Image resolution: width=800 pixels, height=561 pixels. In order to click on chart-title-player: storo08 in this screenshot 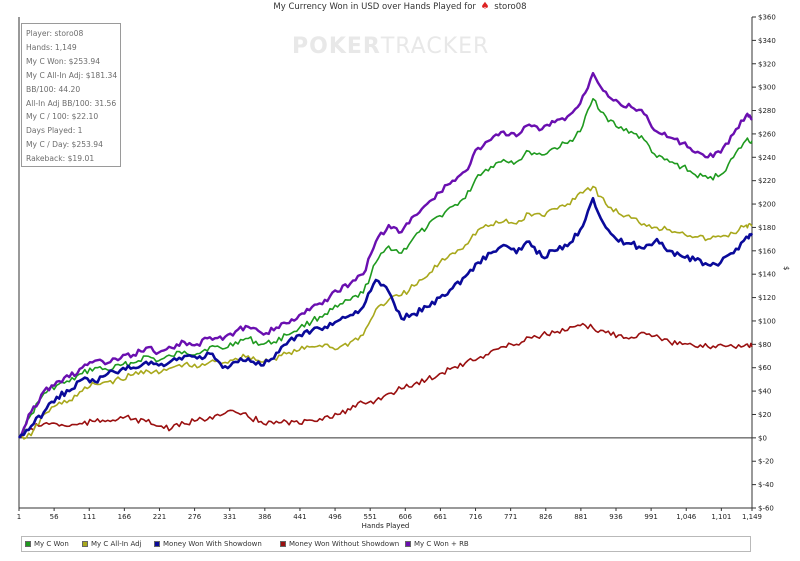, I will do `click(510, 7)`.